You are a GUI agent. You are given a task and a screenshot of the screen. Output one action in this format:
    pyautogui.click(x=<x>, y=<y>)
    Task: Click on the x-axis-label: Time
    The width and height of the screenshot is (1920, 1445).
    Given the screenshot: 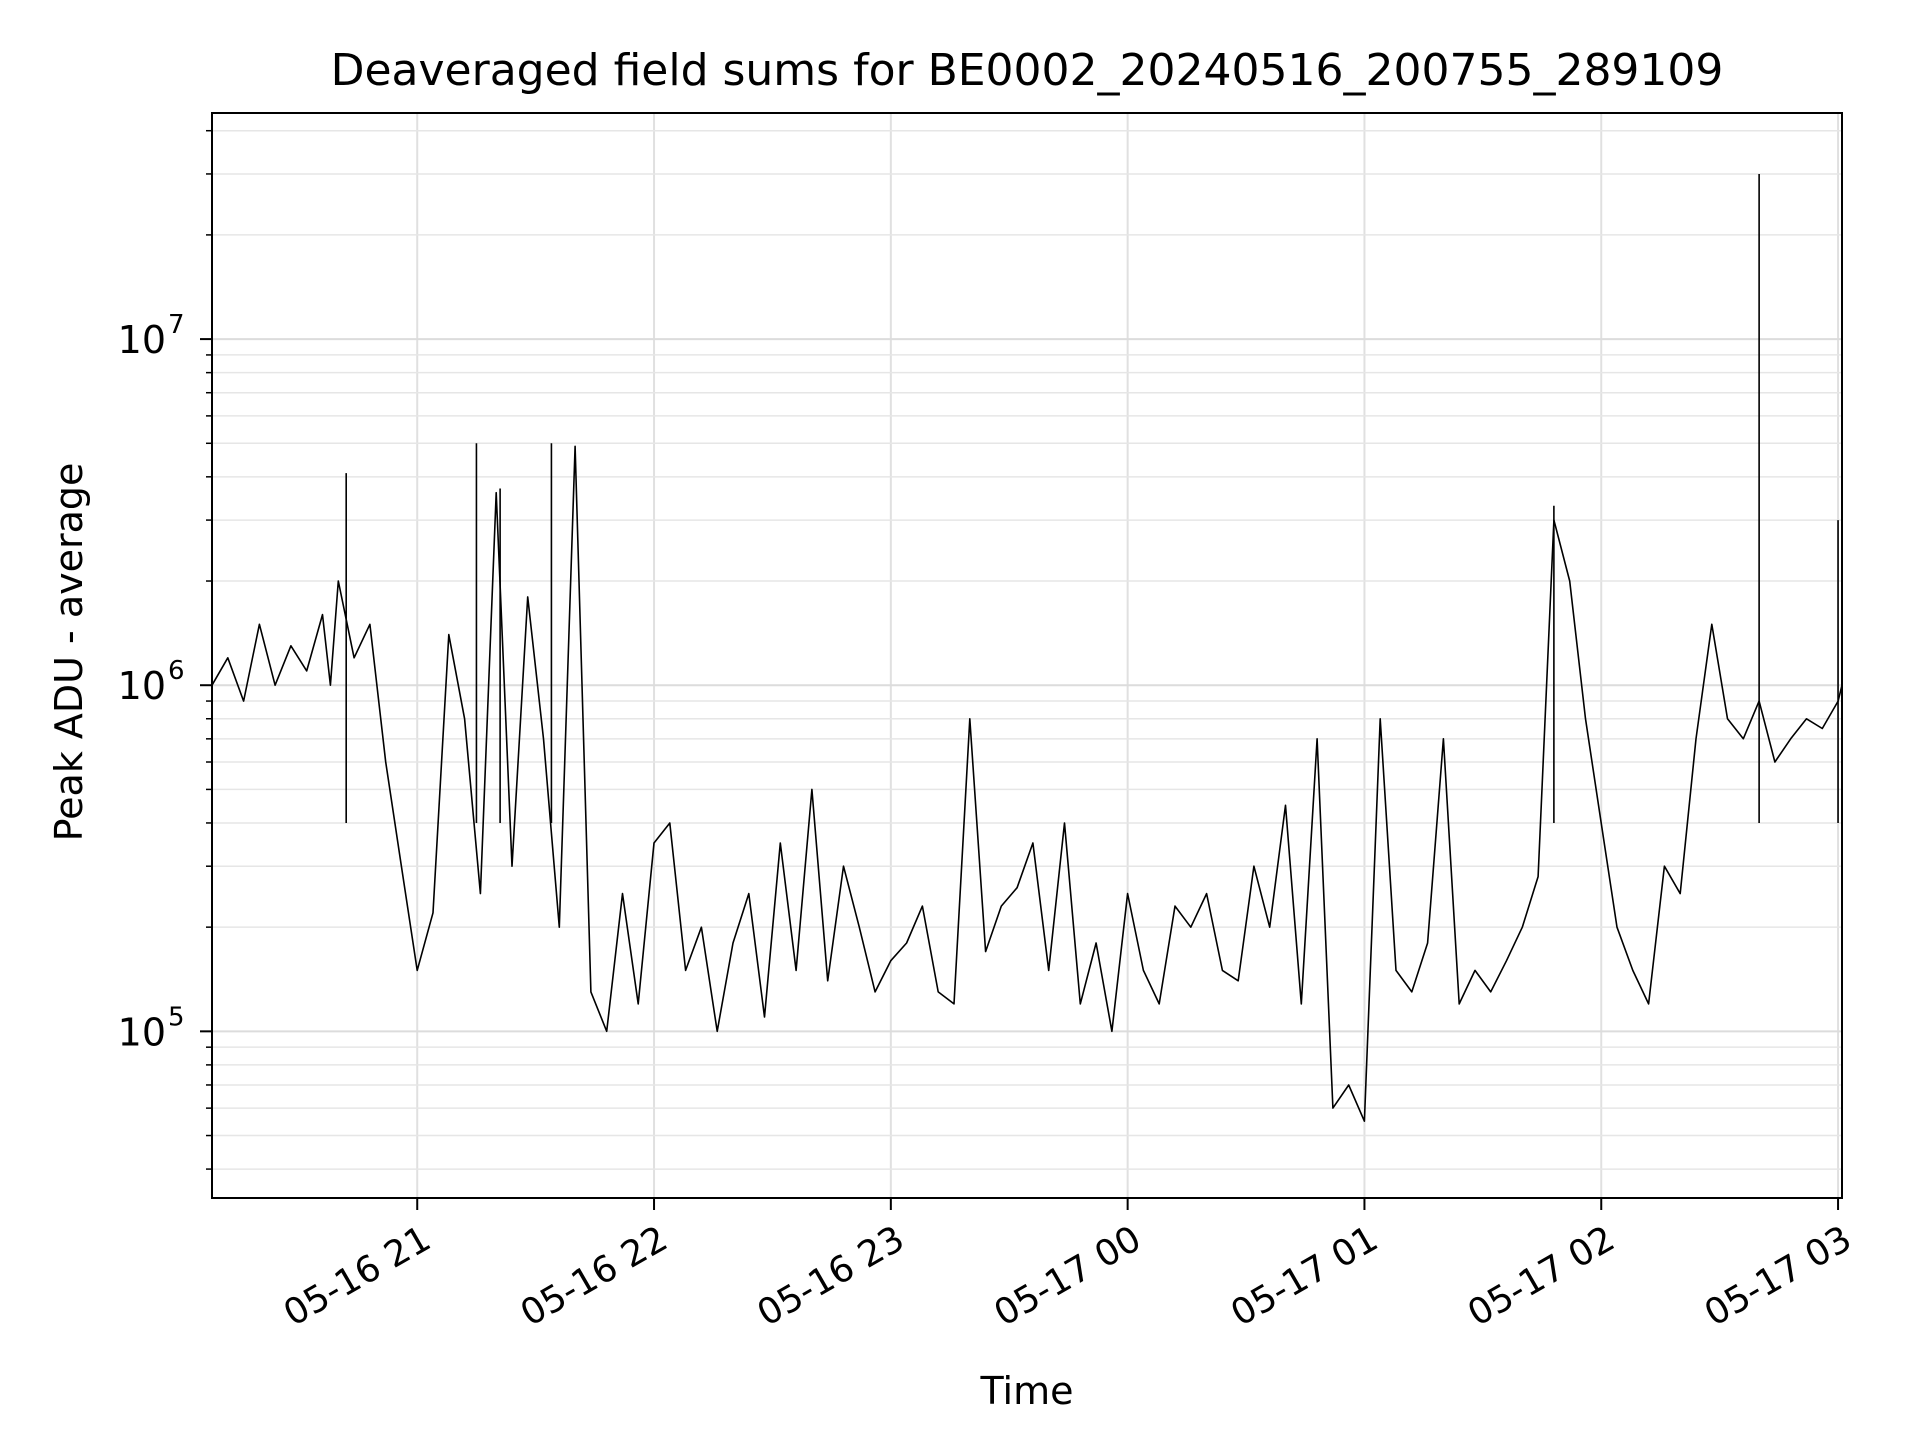 What is the action you would take?
    pyautogui.click(x=1027, y=1391)
    